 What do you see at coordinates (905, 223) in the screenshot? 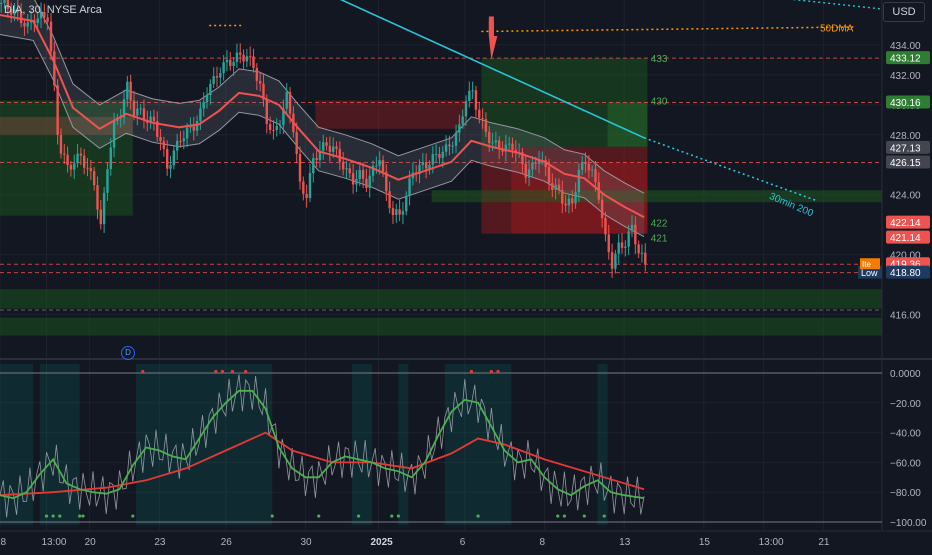
I see `price-label: 422.14` at bounding box center [905, 223].